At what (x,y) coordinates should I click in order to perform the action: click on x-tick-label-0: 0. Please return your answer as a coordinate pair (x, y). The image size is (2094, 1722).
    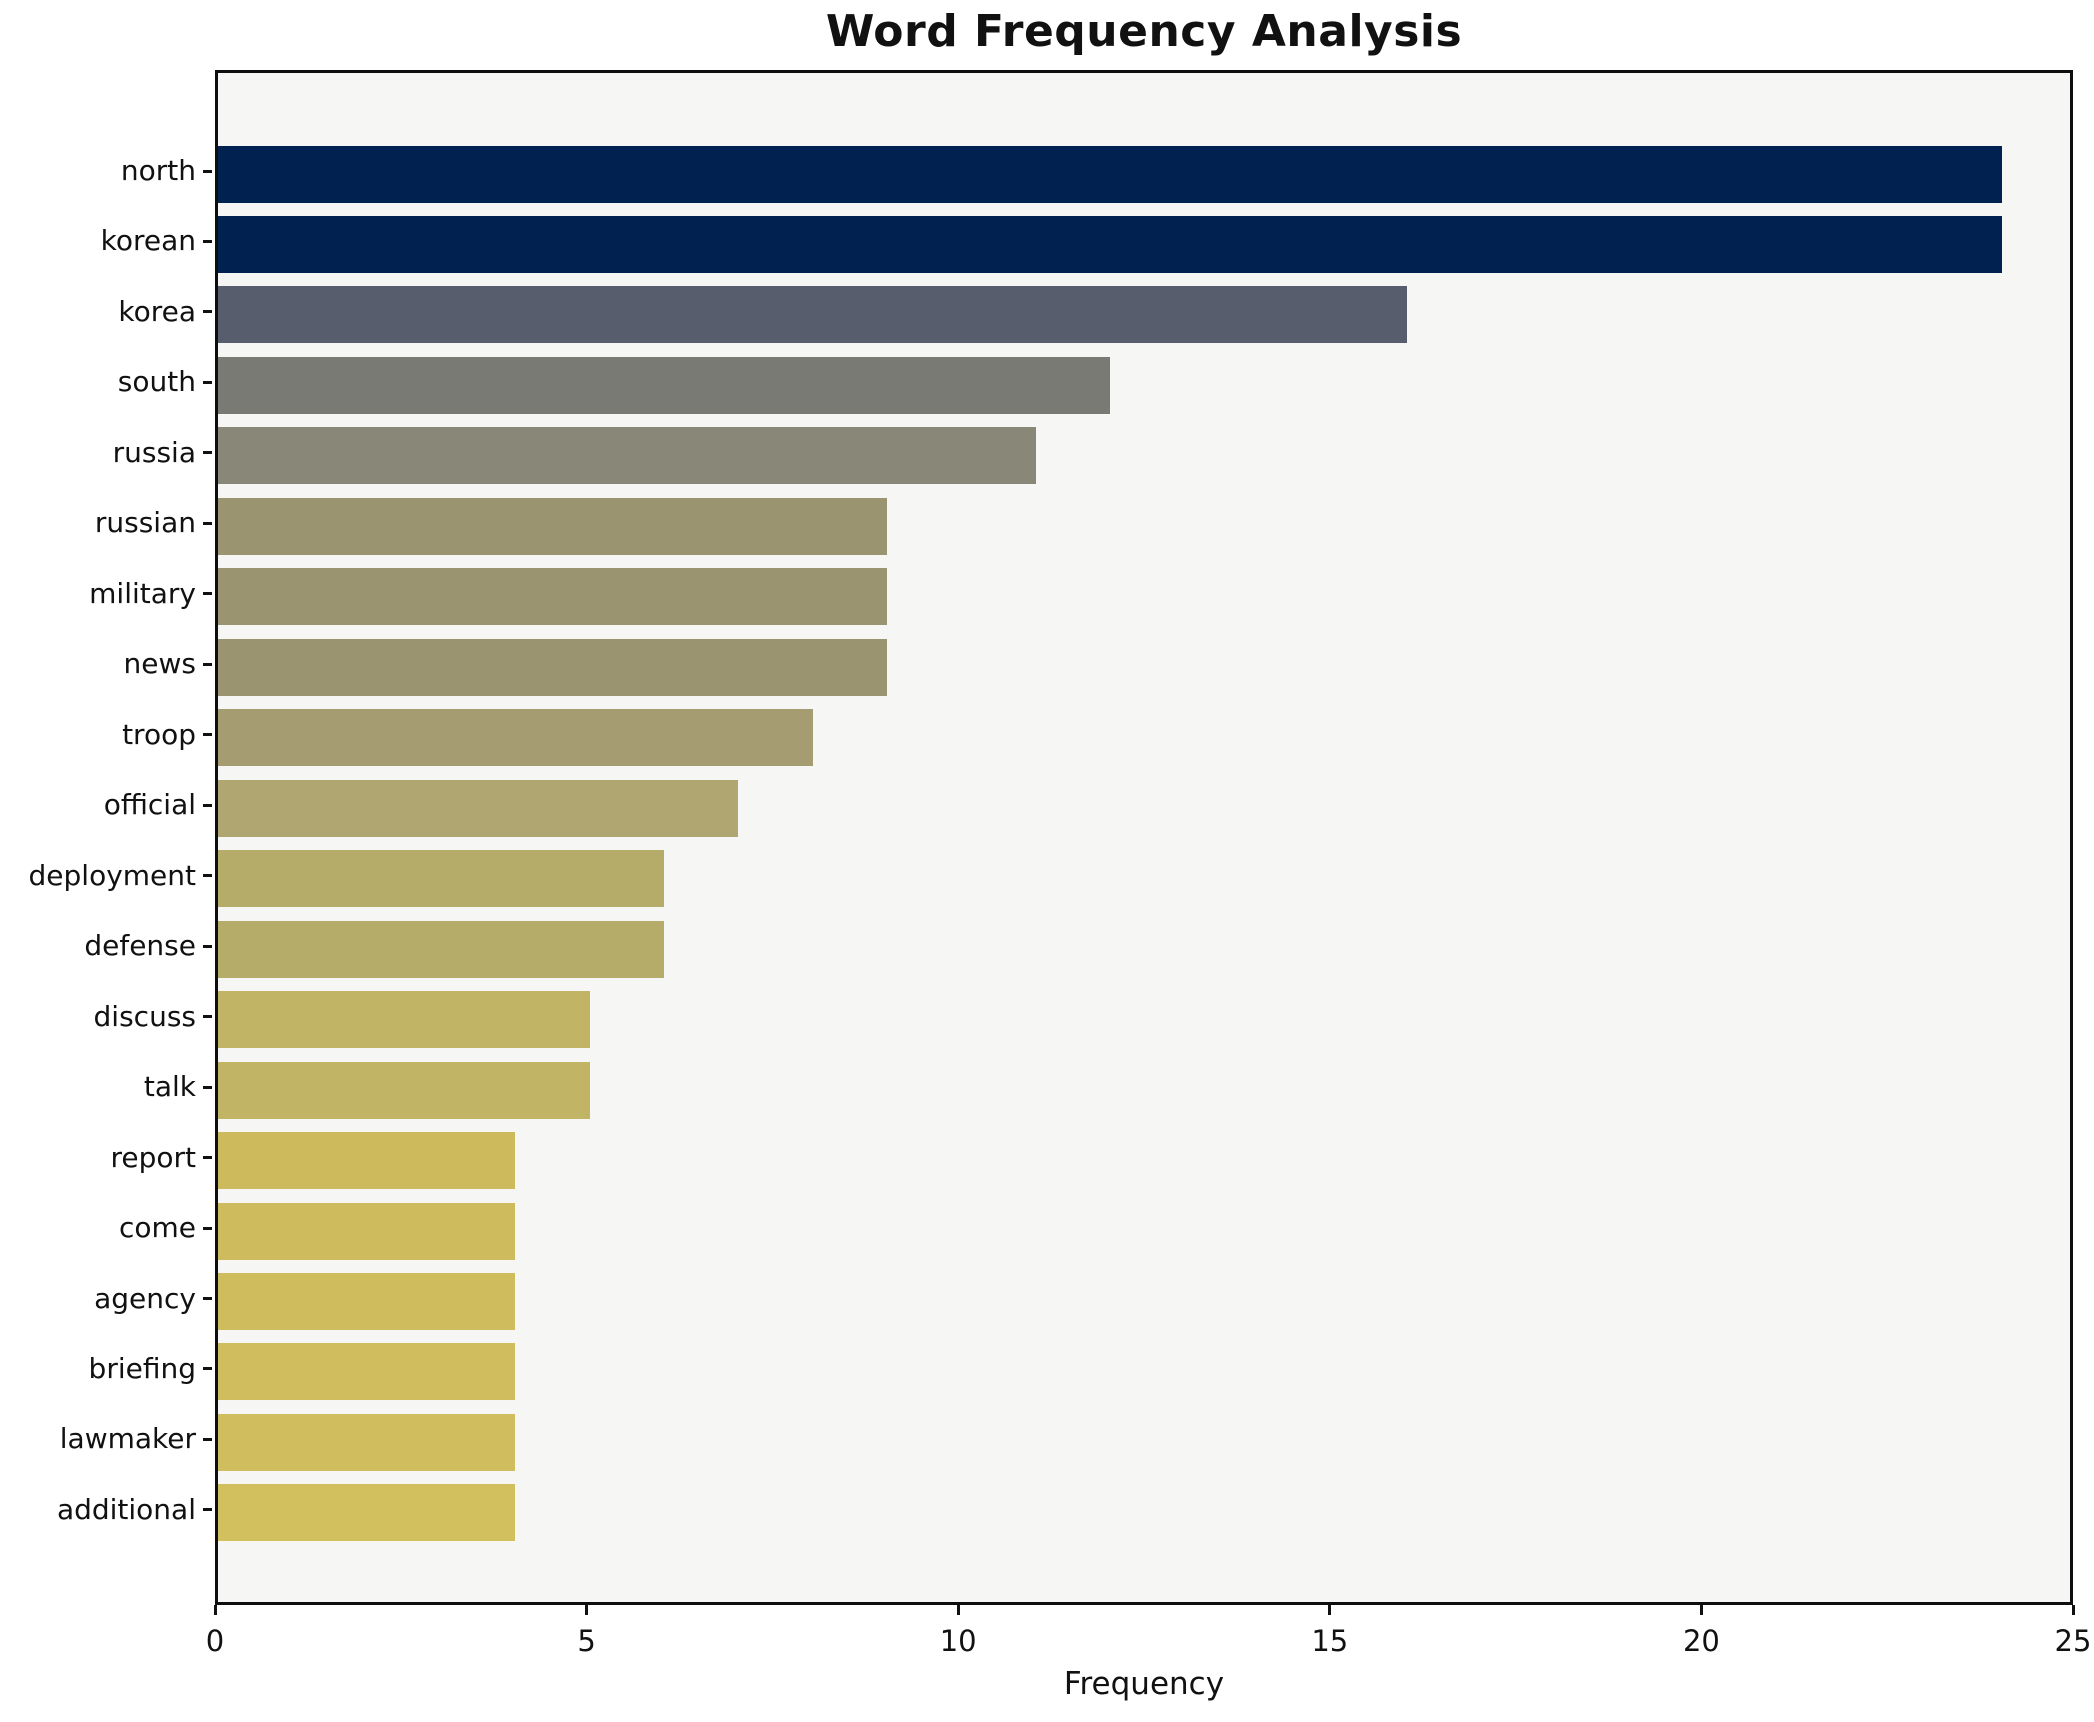
    Looking at the image, I should click on (215, 1641).